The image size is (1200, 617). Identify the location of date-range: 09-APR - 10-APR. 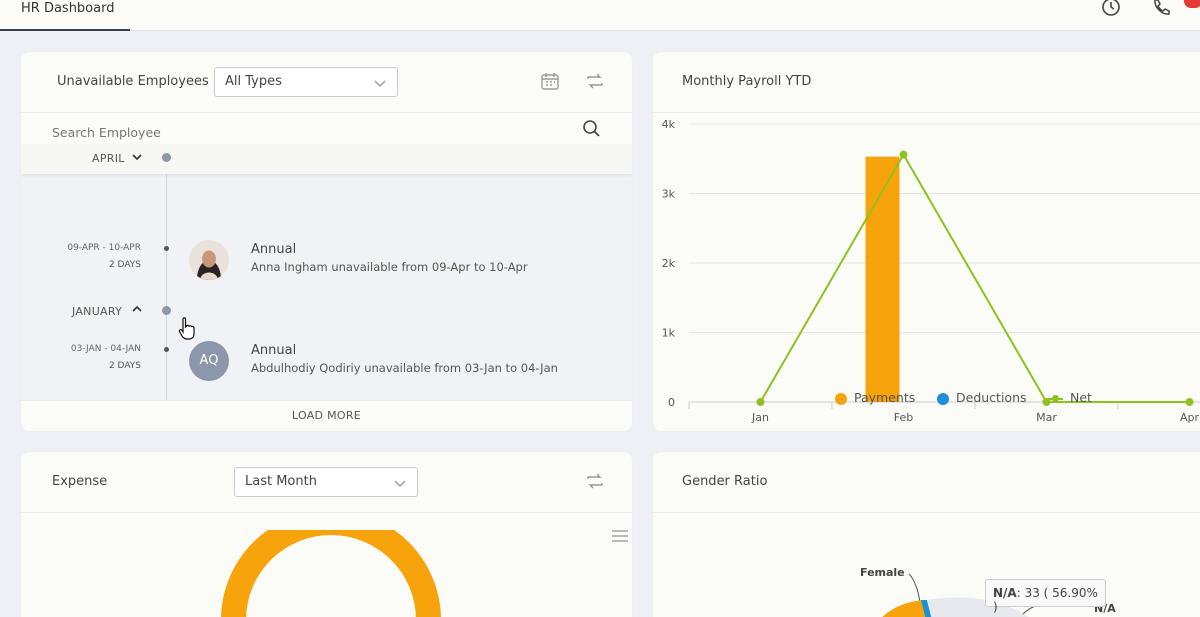
(104, 248).